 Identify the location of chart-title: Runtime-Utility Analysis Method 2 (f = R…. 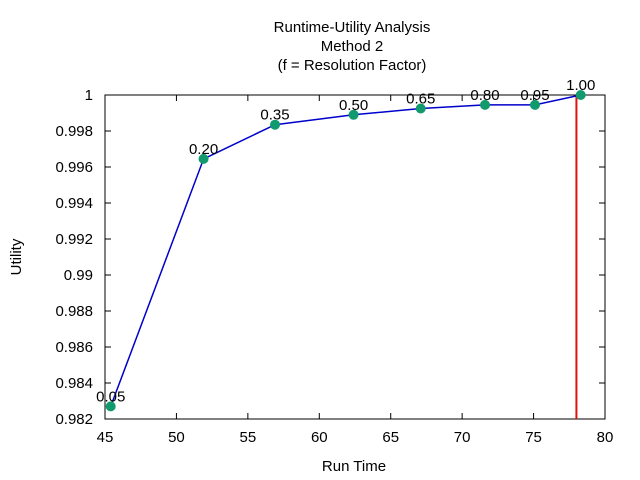
(352, 46).